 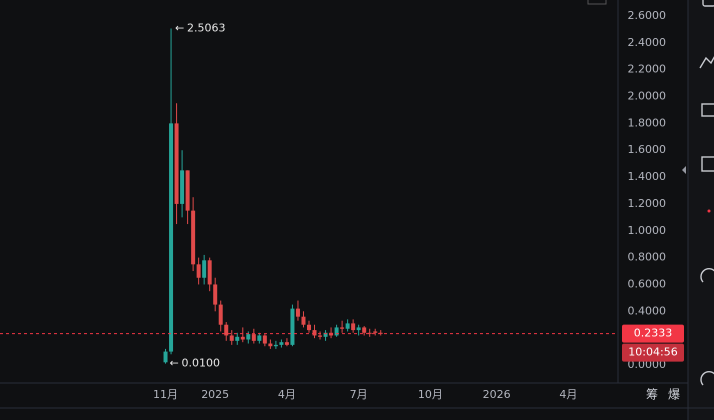 What do you see at coordinates (707, 110) in the screenshot?
I see `icon-panel` at bounding box center [707, 110].